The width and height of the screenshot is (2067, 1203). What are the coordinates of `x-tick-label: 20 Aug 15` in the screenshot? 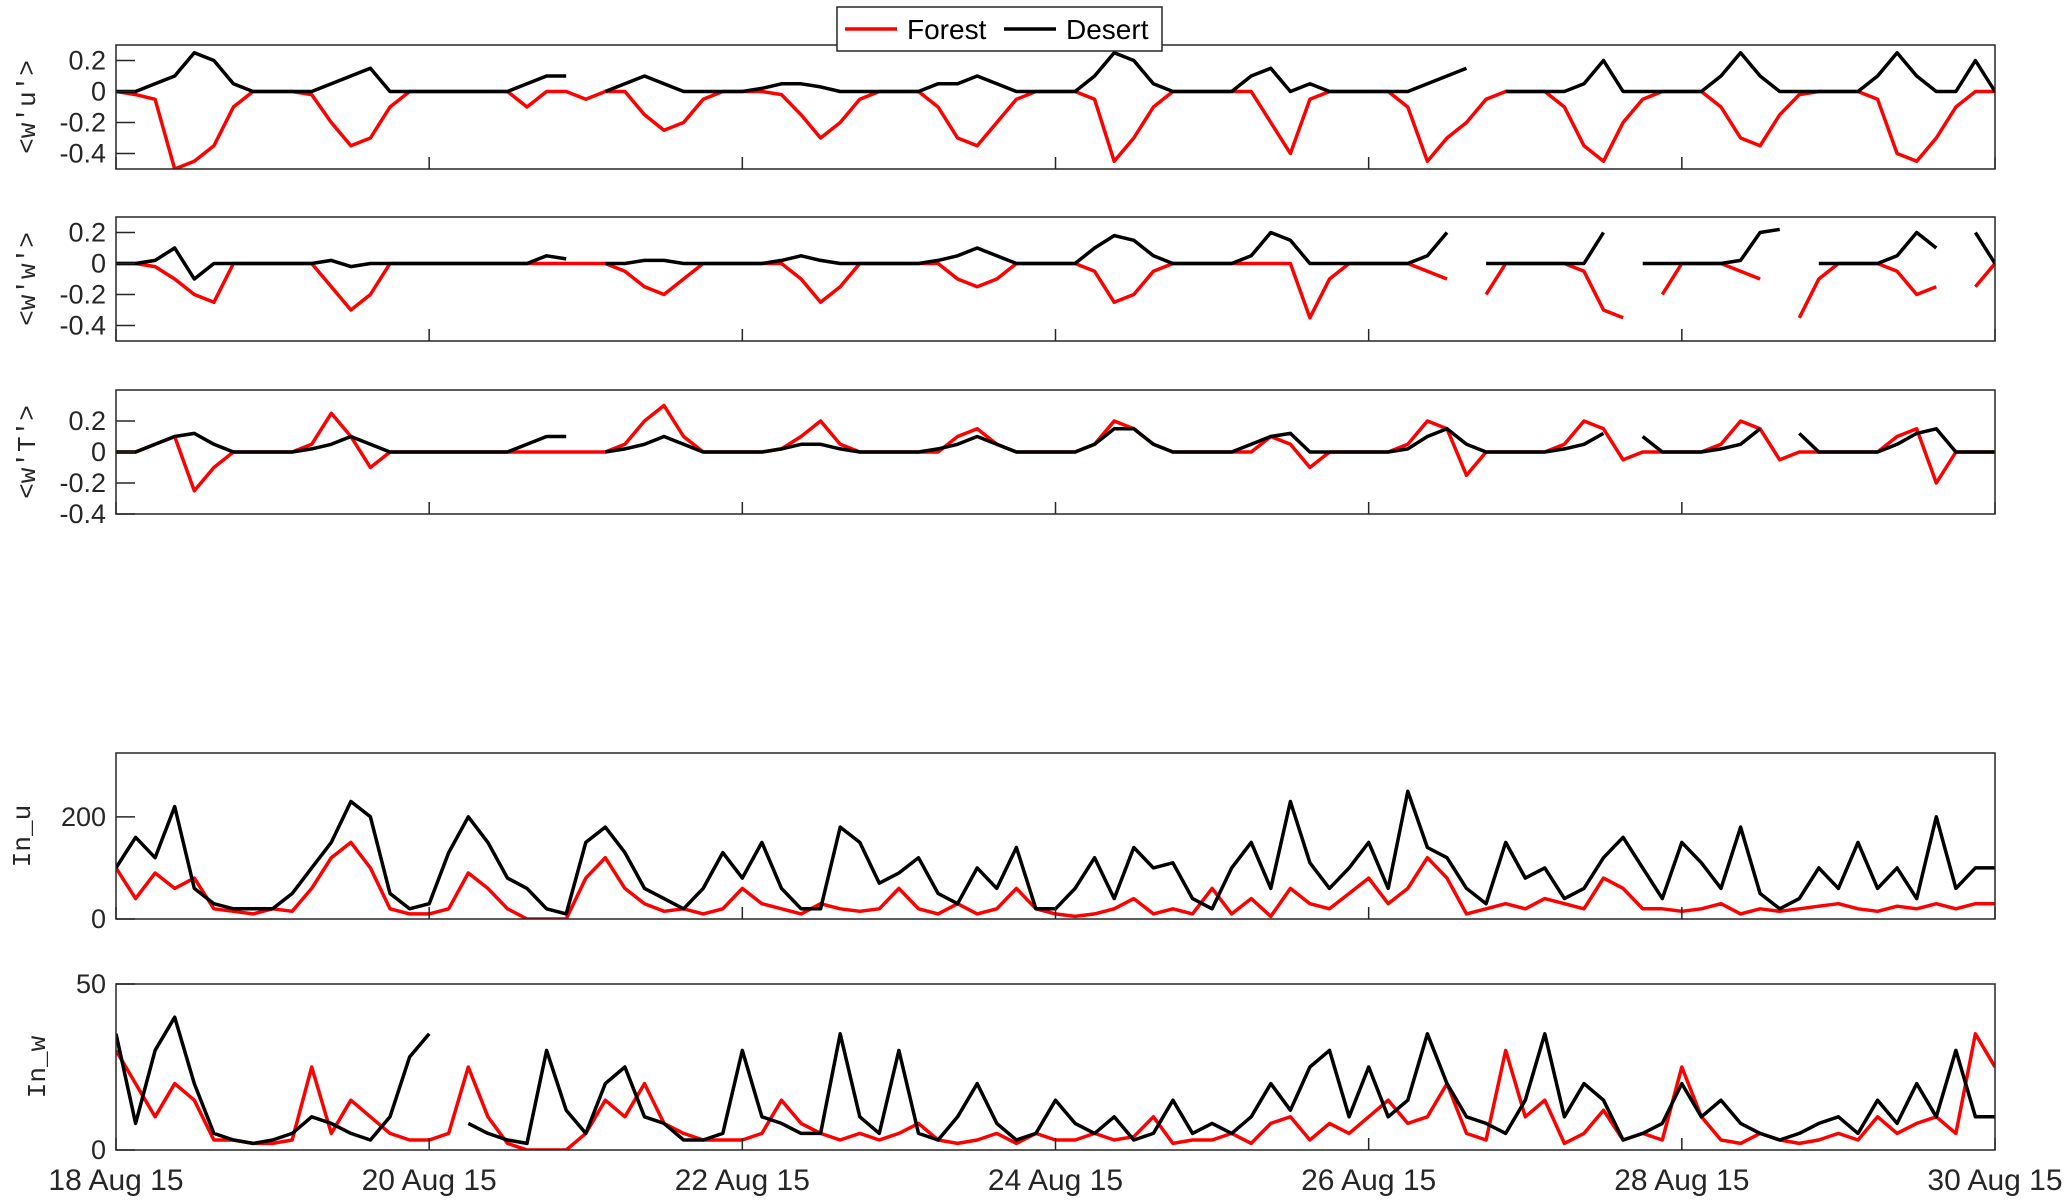 It's located at (429, 1180).